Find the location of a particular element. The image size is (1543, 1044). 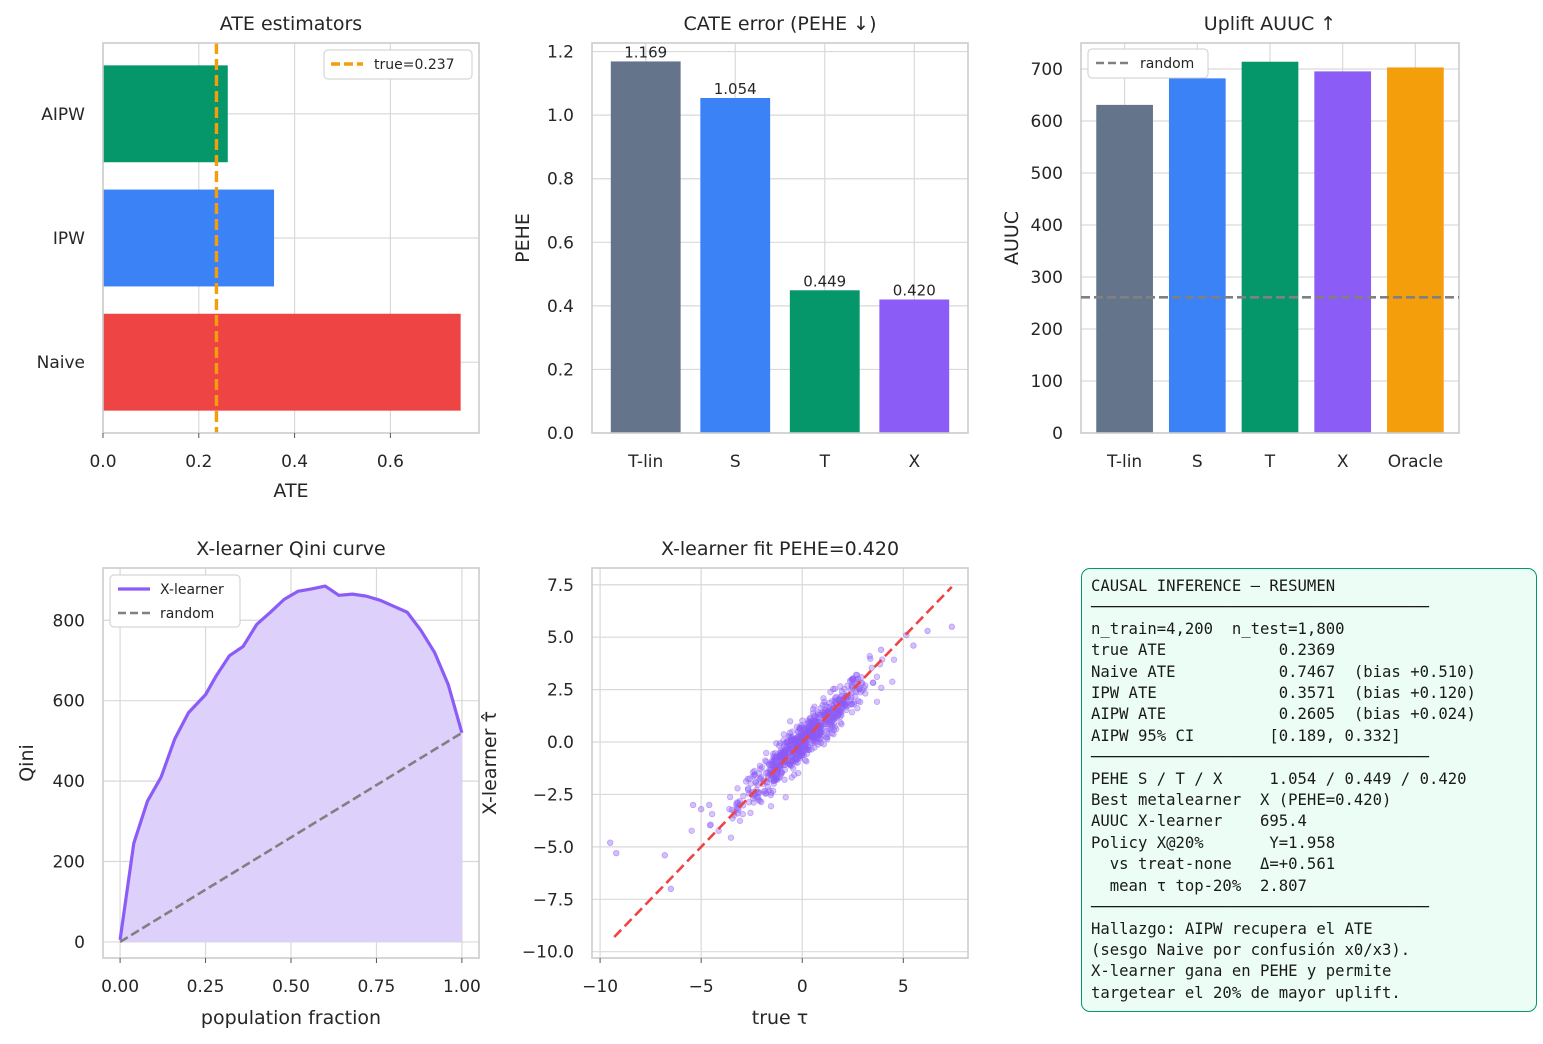

summary-line: Best metalearner X (PEHE=0.420) is located at coordinates (1241, 800).